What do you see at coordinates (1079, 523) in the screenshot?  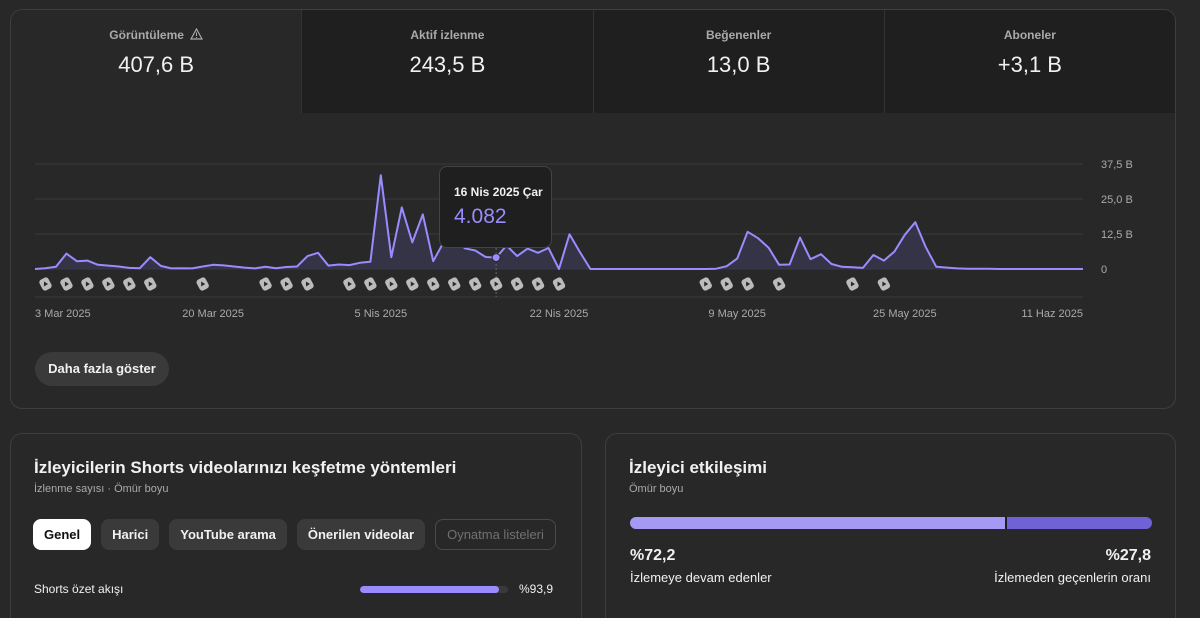 I see `skip-bar-segment` at bounding box center [1079, 523].